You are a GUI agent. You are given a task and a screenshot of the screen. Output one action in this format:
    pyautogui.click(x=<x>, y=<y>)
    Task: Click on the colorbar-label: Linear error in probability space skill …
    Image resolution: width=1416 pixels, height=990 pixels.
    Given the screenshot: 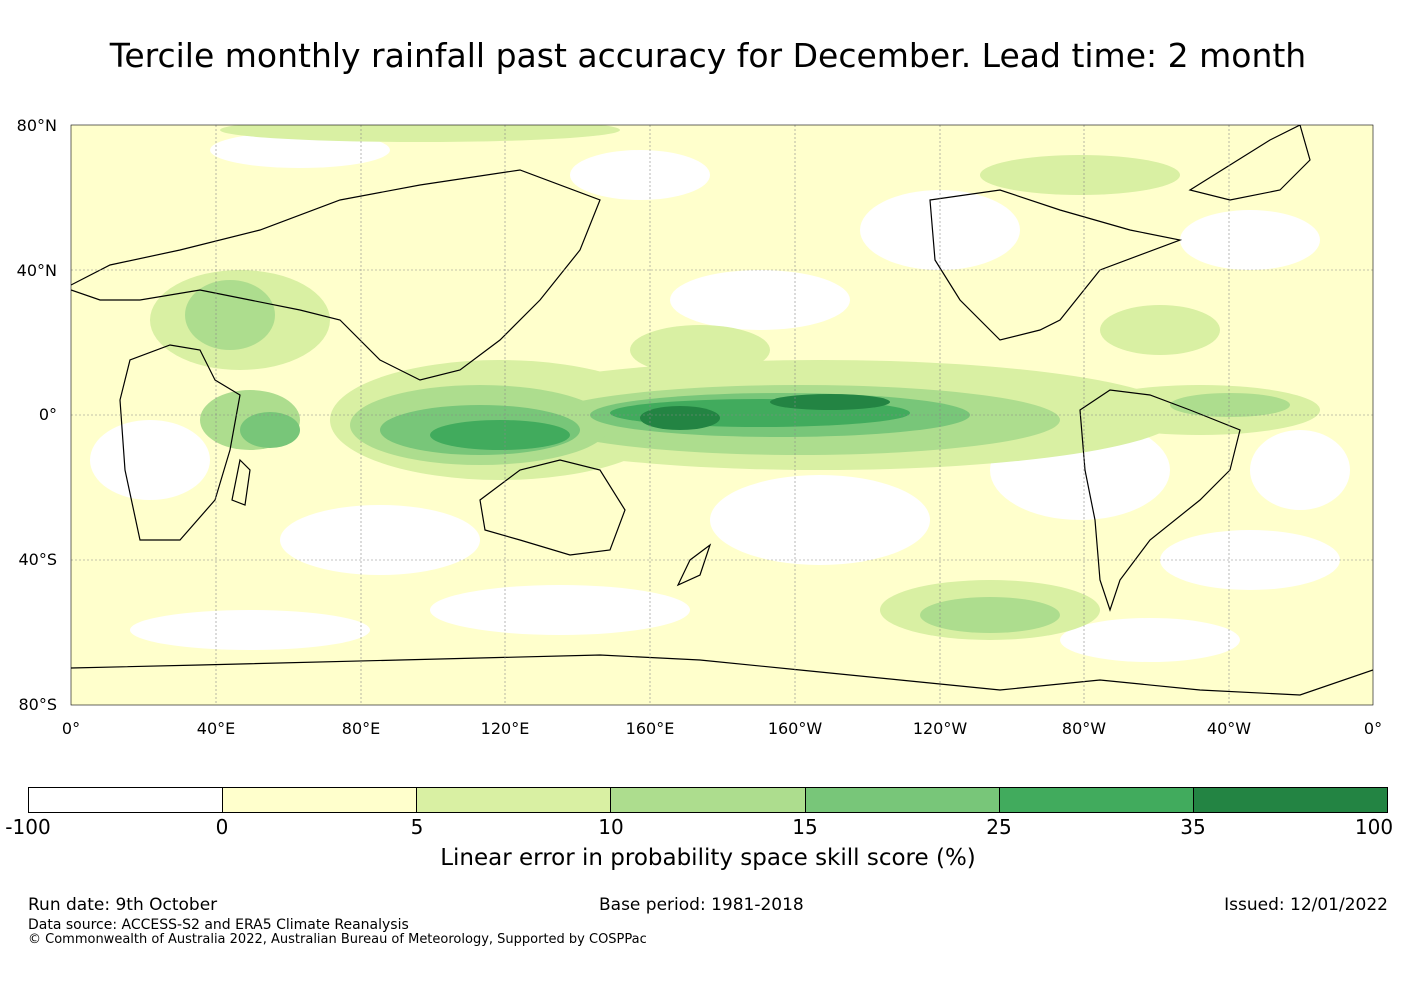 What is the action you would take?
    pyautogui.click(x=708, y=858)
    